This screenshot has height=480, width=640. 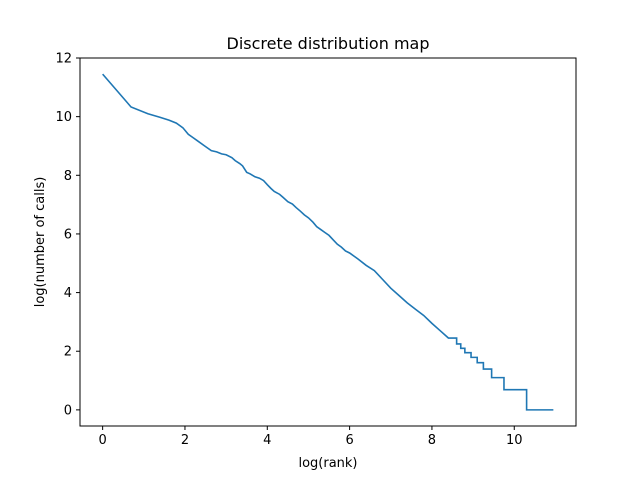 I want to click on y-tick-label: 12, so click(x=63, y=59).